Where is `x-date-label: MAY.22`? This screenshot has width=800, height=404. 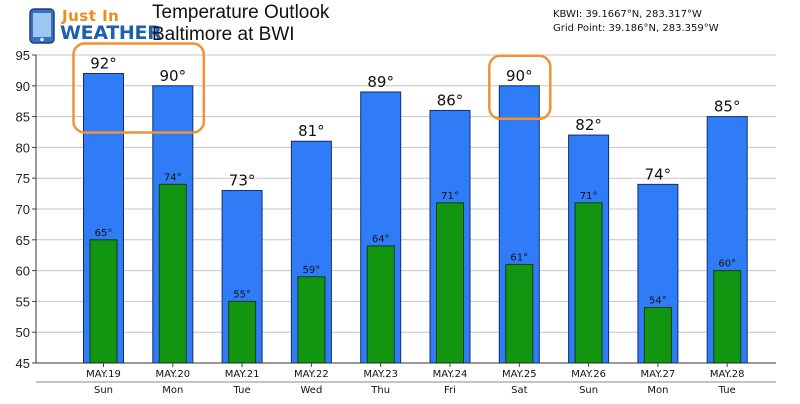 x-date-label: MAY.22 is located at coordinates (311, 374).